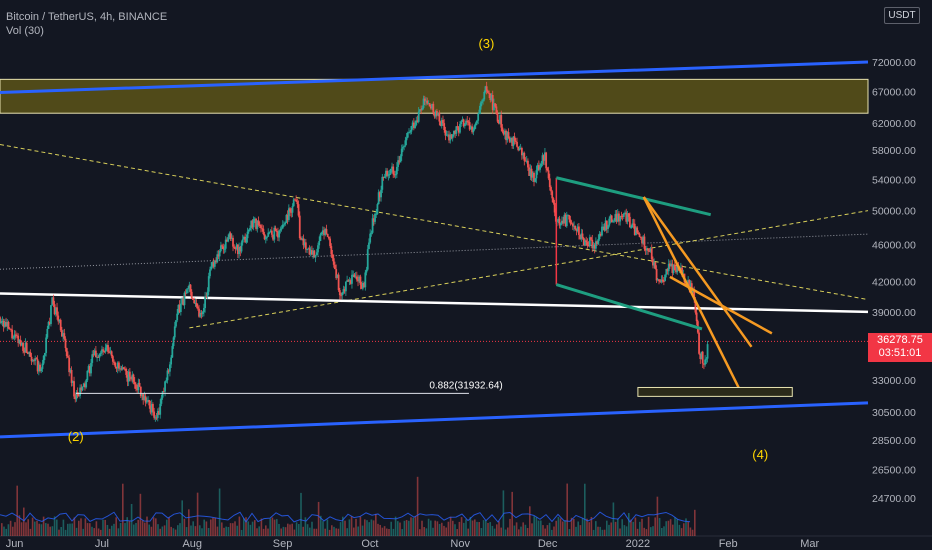 Image resolution: width=932 pixels, height=550 pixels. What do you see at coordinates (633, 196) in the screenshot?
I see `green-channel-upper` at bounding box center [633, 196].